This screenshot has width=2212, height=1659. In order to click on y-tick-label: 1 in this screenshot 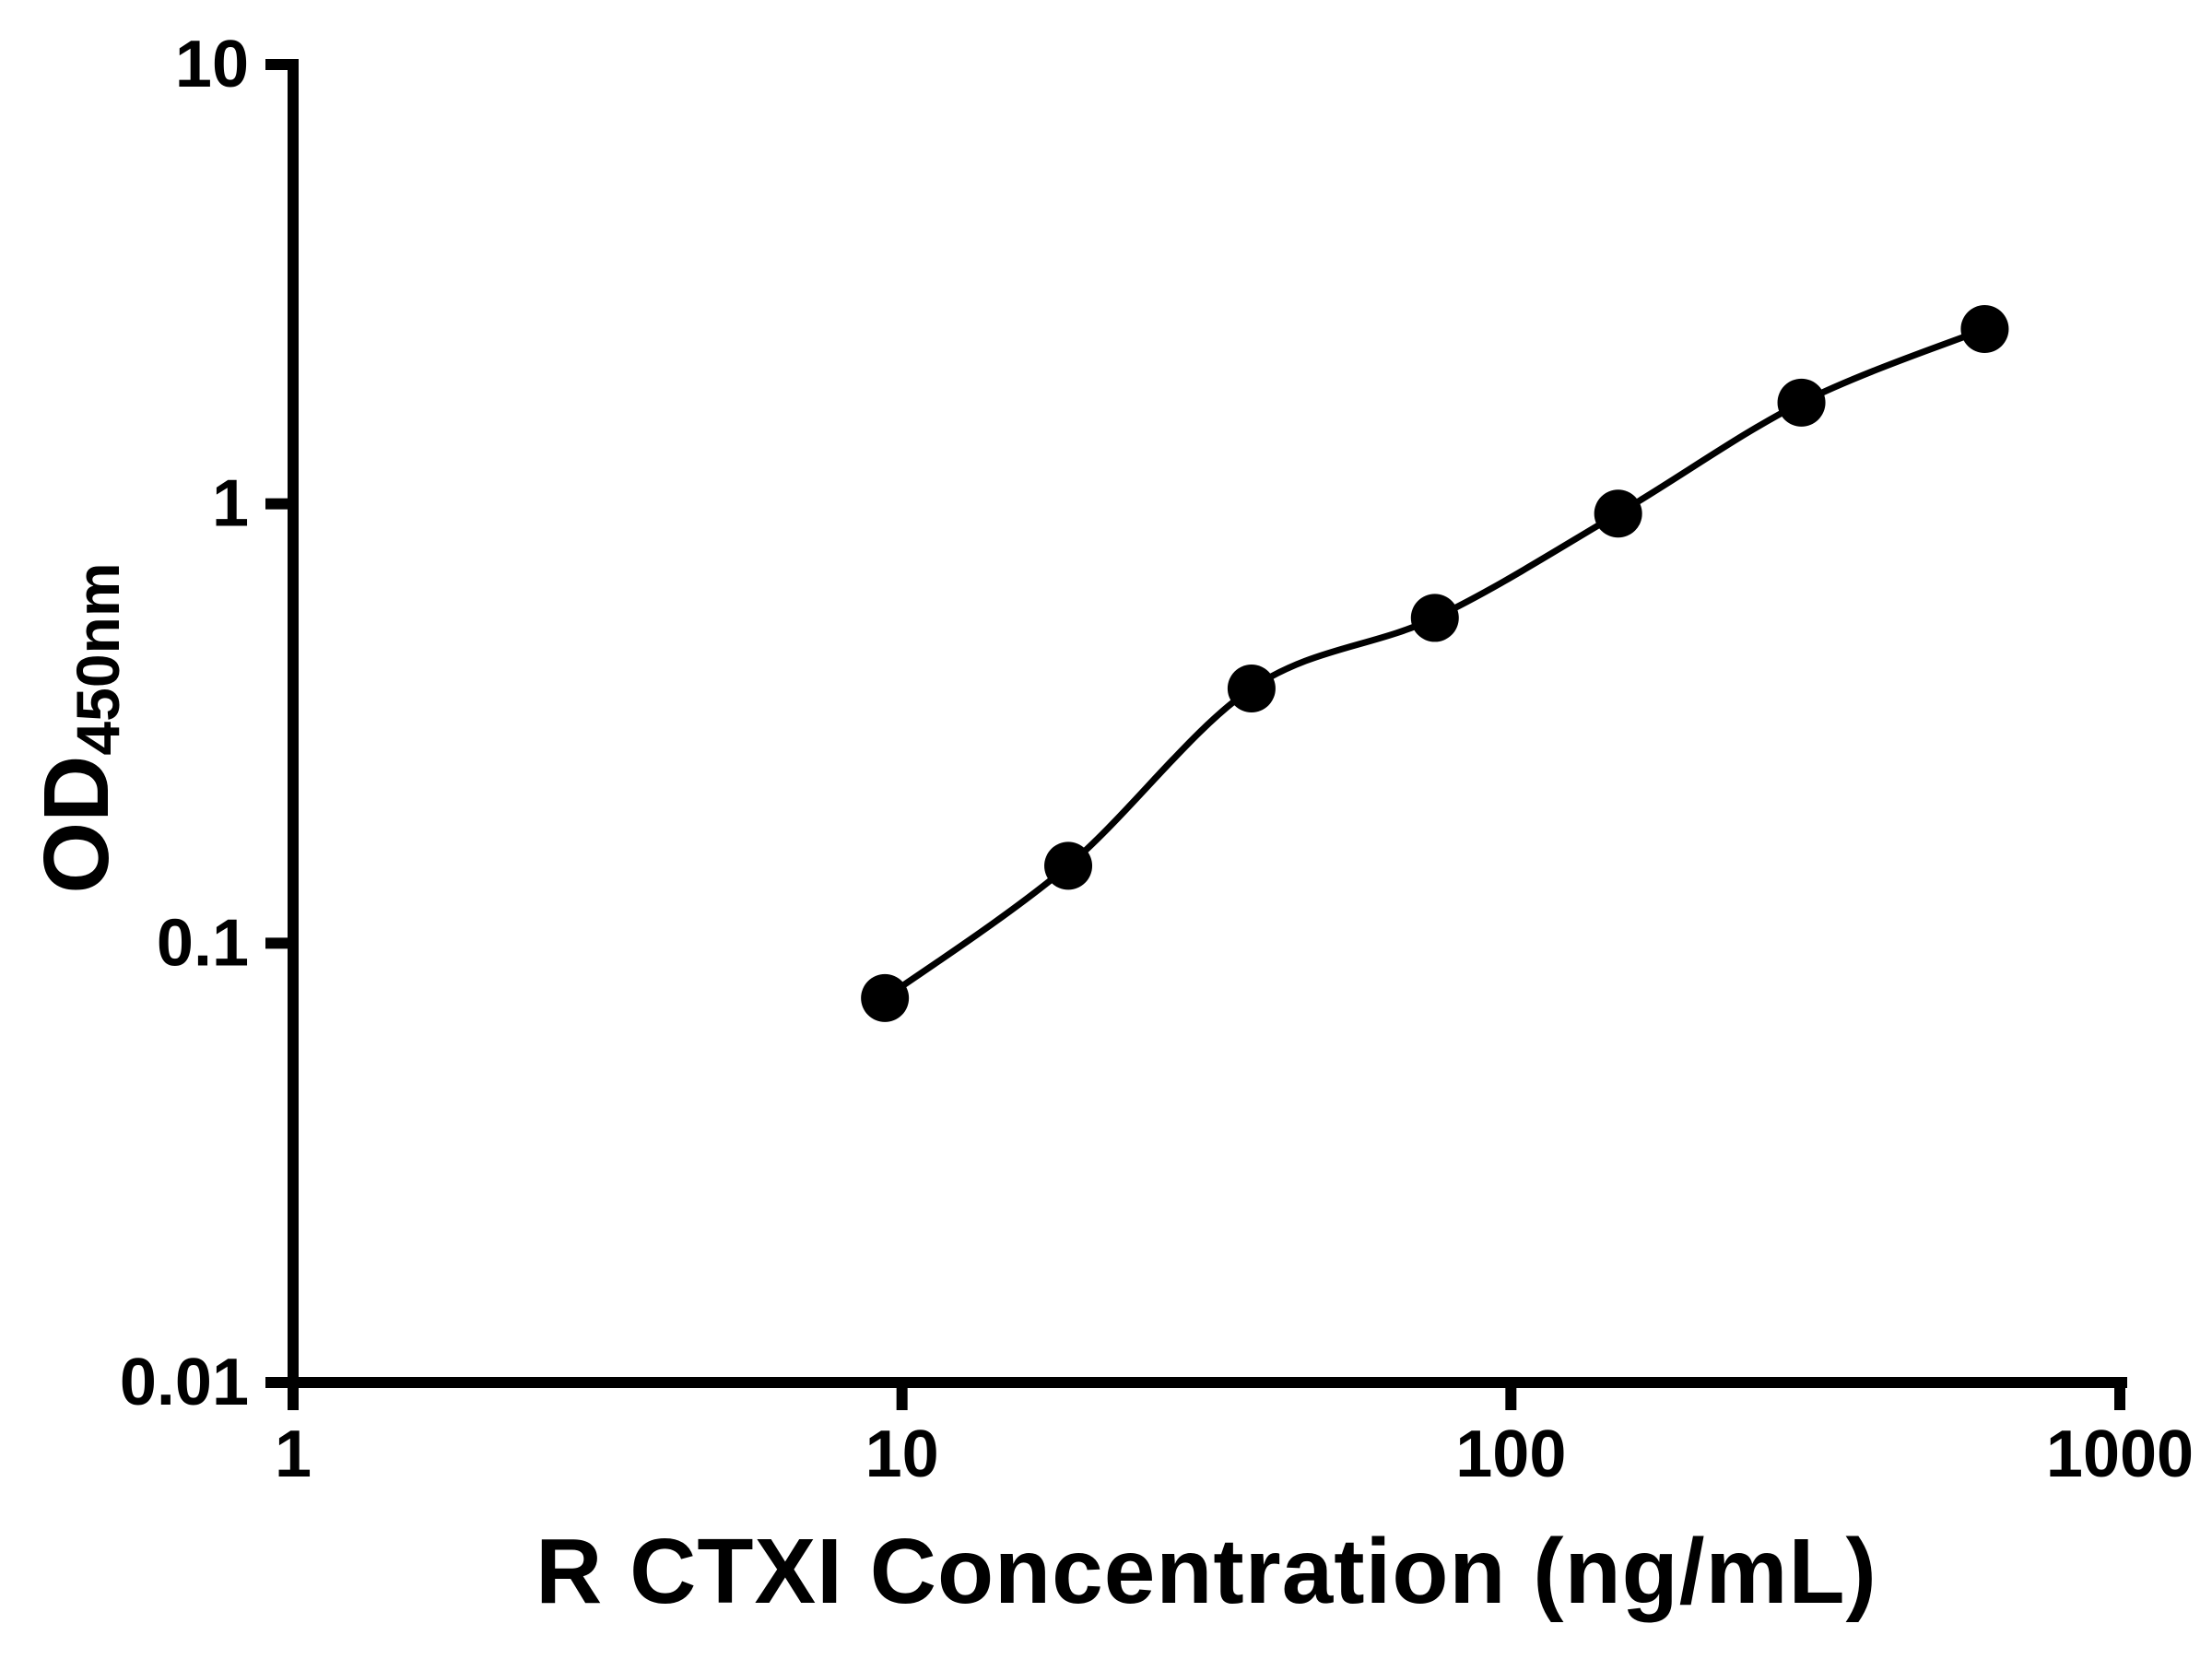, I will do `click(230, 504)`.